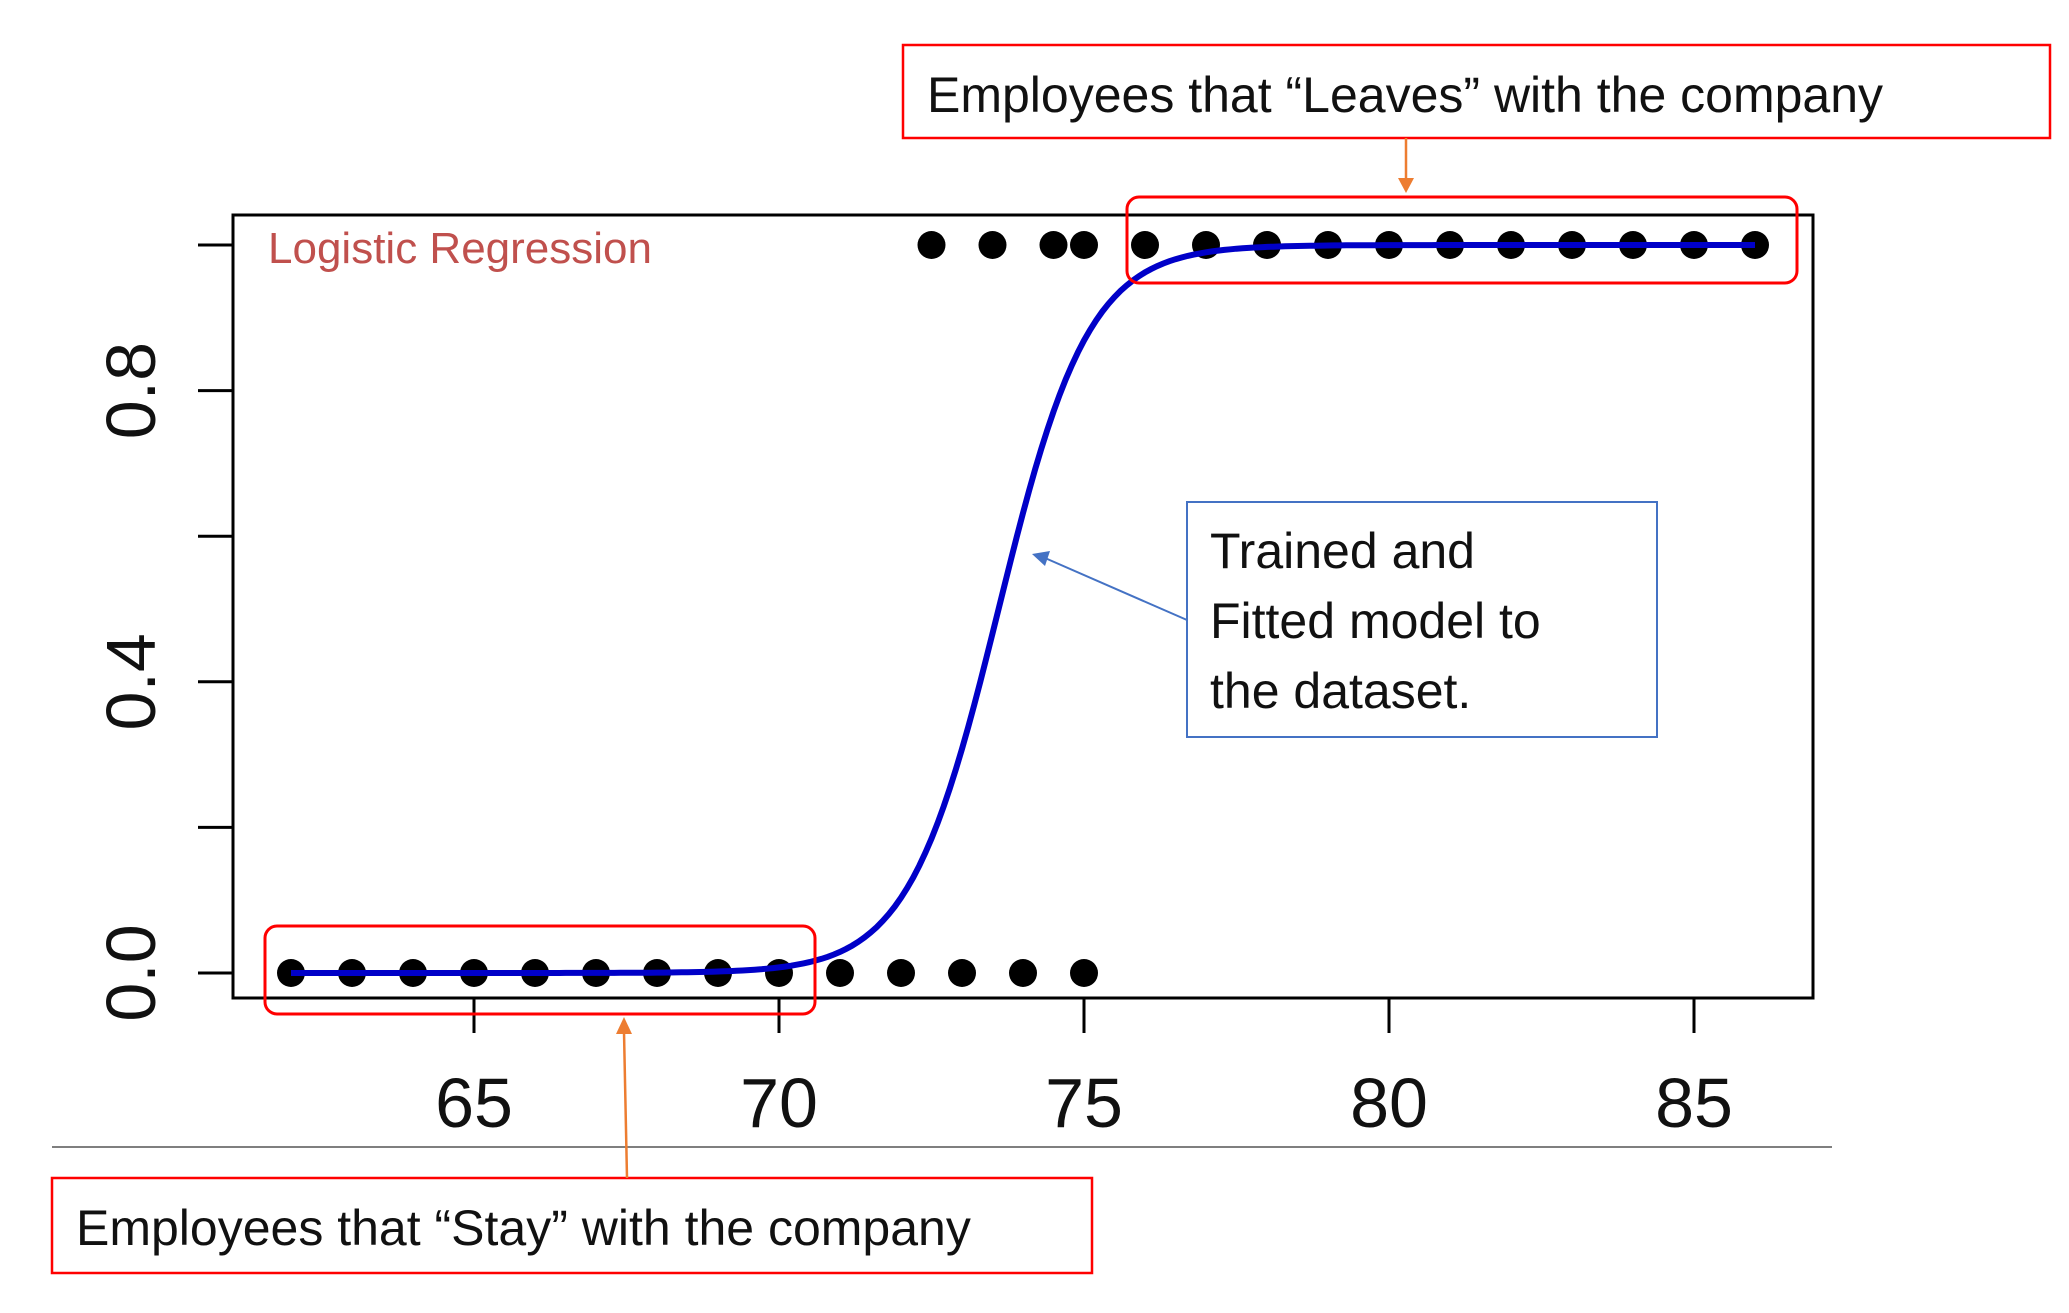 The width and height of the screenshot is (2069, 1313). Describe the element at coordinates (624, 1025) in the screenshot. I see `stay-arrow-head` at that location.